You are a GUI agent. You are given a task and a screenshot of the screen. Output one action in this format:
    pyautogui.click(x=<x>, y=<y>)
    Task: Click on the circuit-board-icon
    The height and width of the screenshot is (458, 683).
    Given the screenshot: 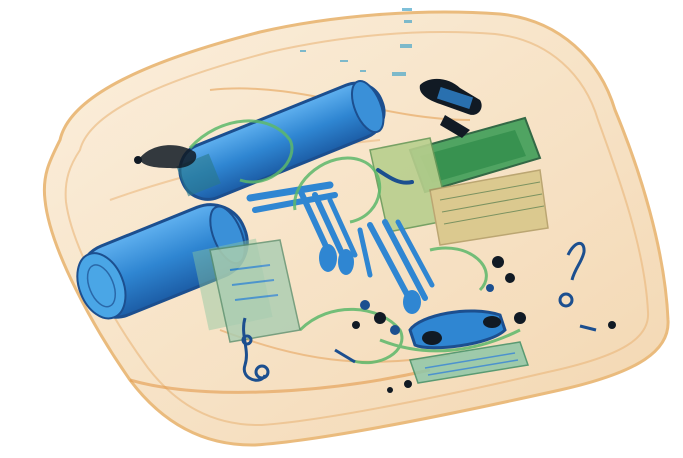 What is the action you would take?
    pyautogui.click(x=459, y=191)
    